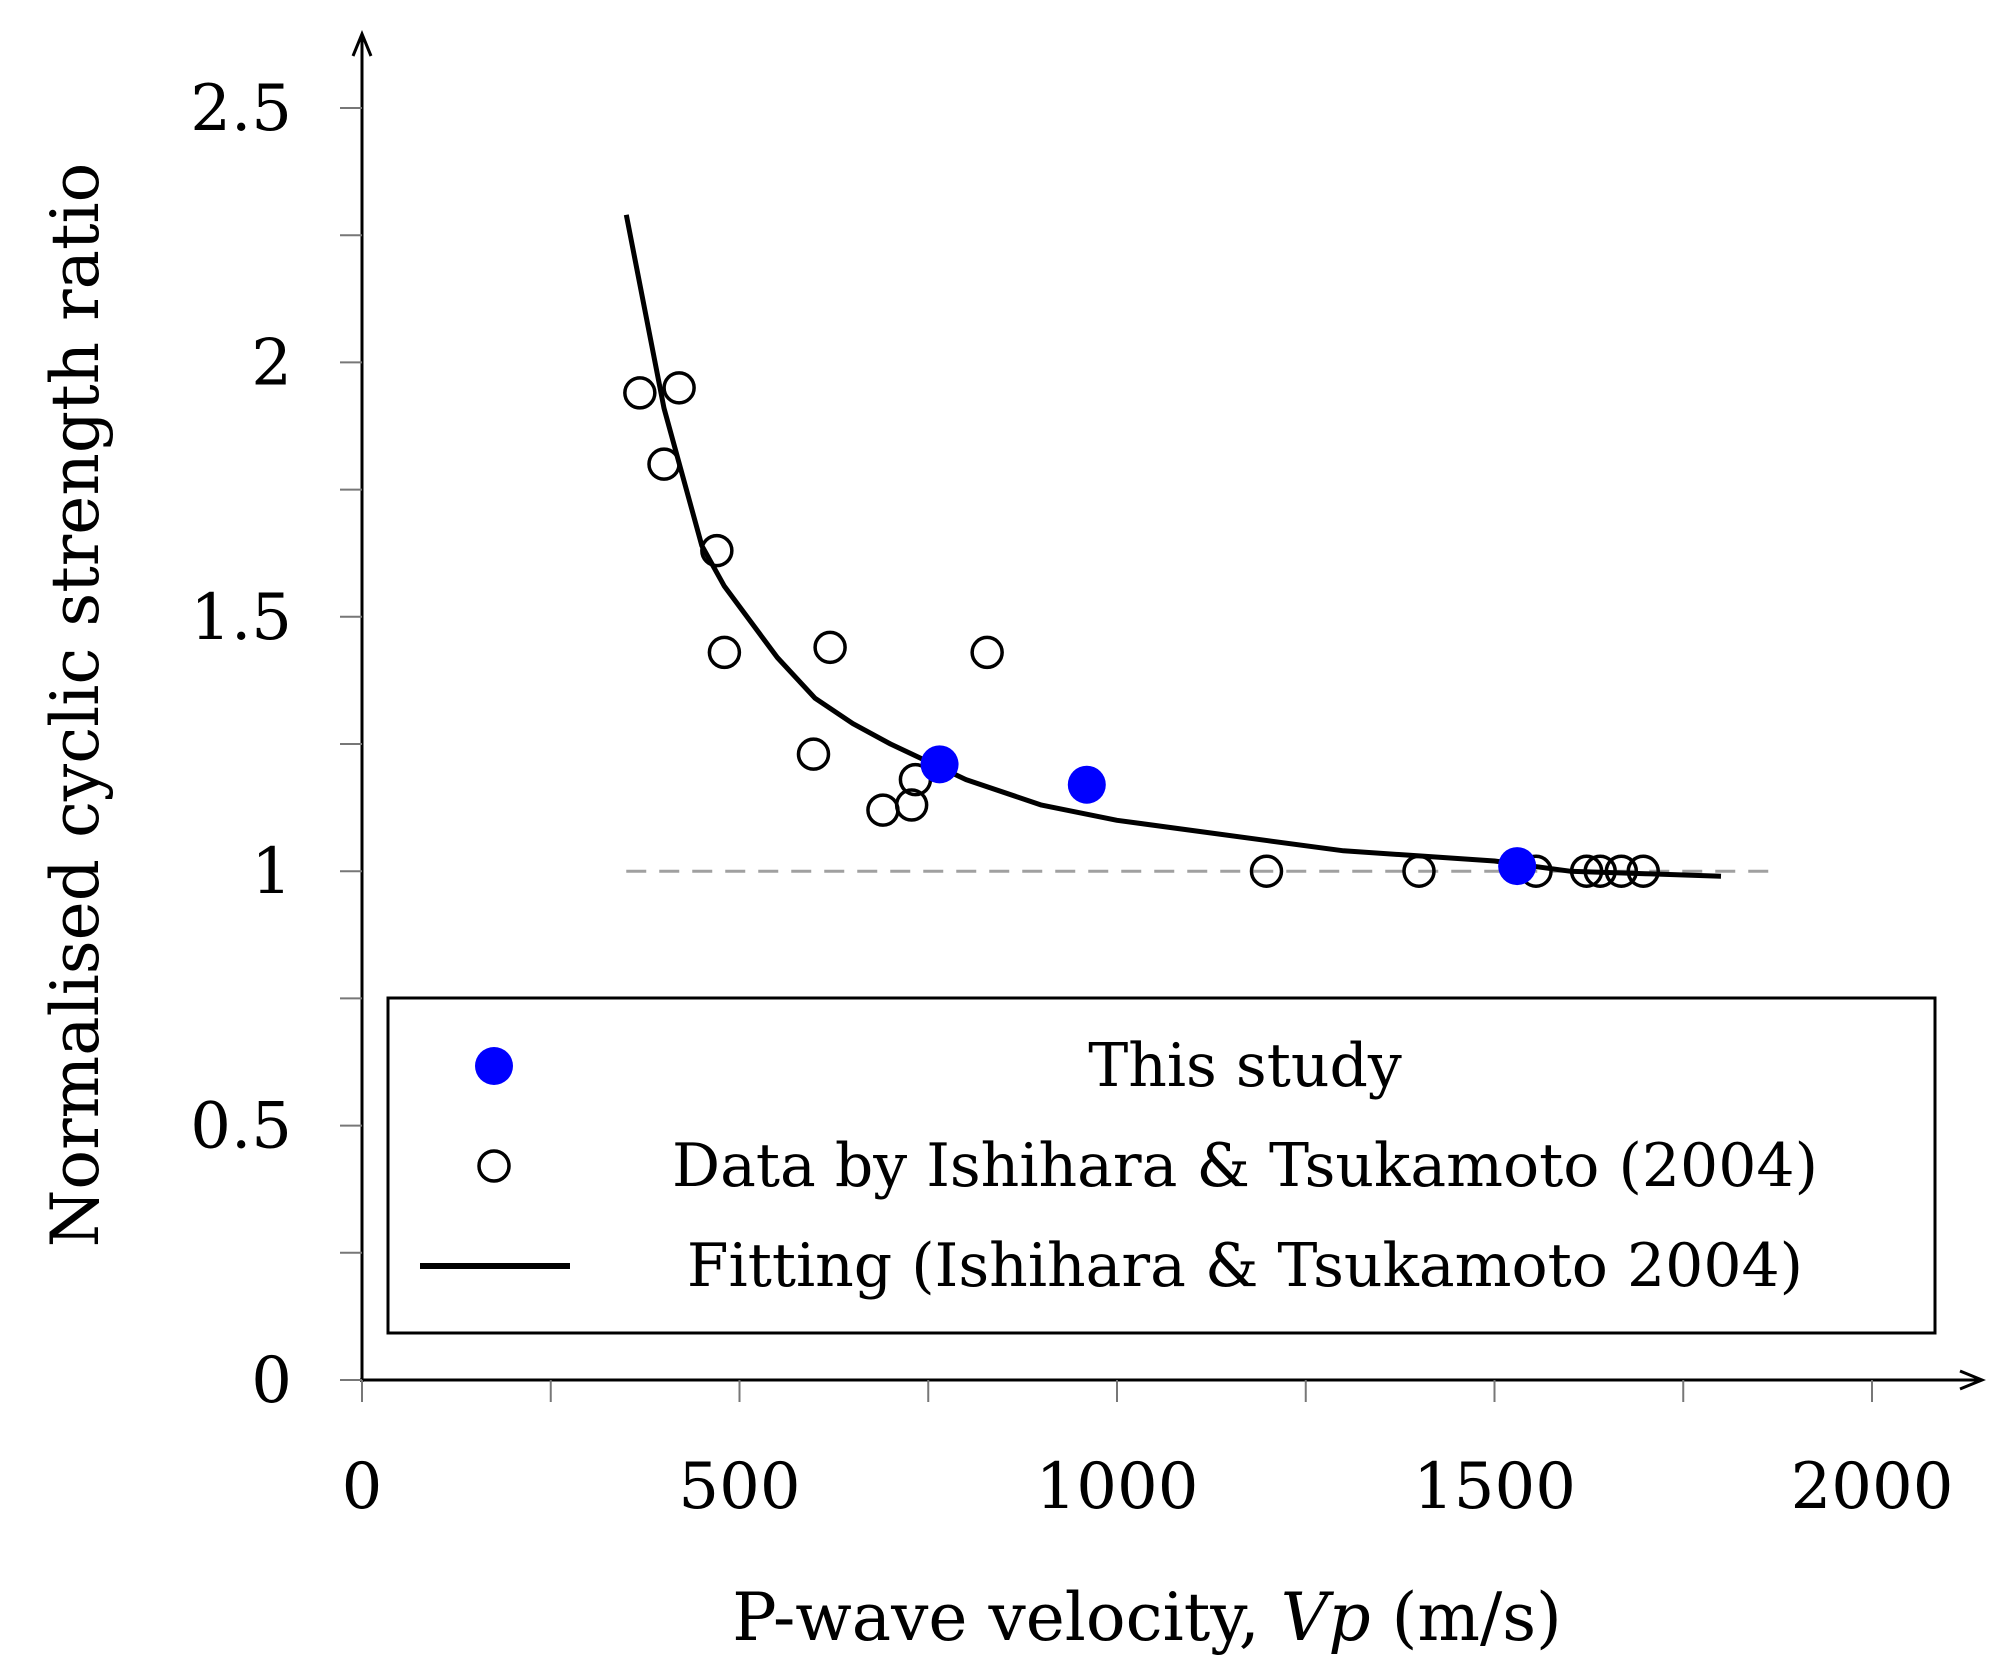 Image resolution: width=2001 pixels, height=1672 pixels. I want to click on legend-marker-ishihara, so click(494, 1166).